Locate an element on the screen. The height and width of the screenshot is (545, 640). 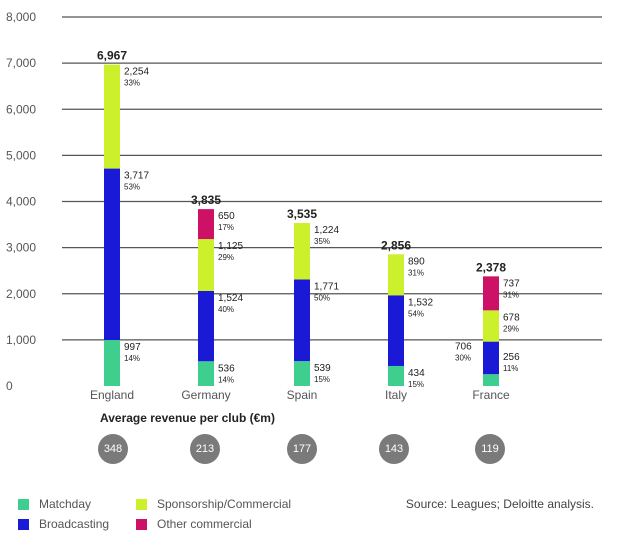
segment-percent-label: 35% is located at coordinates (322, 241).